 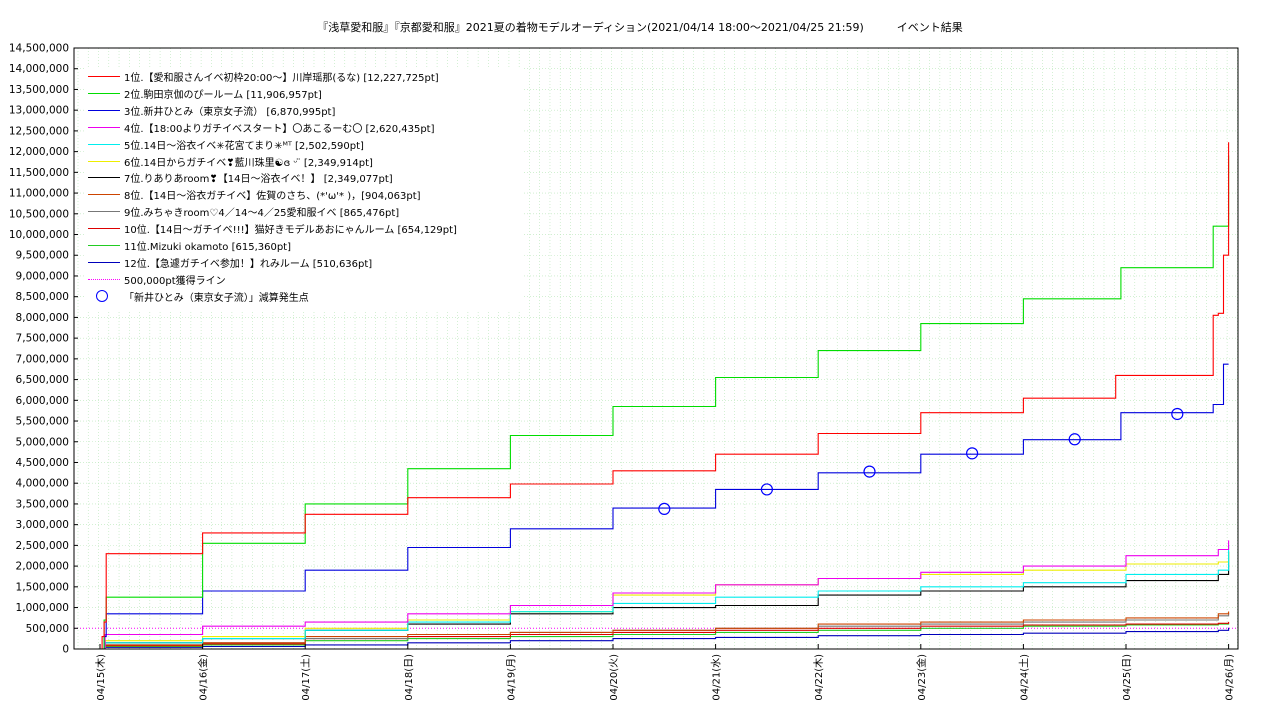 I want to click on legend-label: 3位.新井ひとみ（東京女子流） [6,870,995pt], so click(x=230, y=112).